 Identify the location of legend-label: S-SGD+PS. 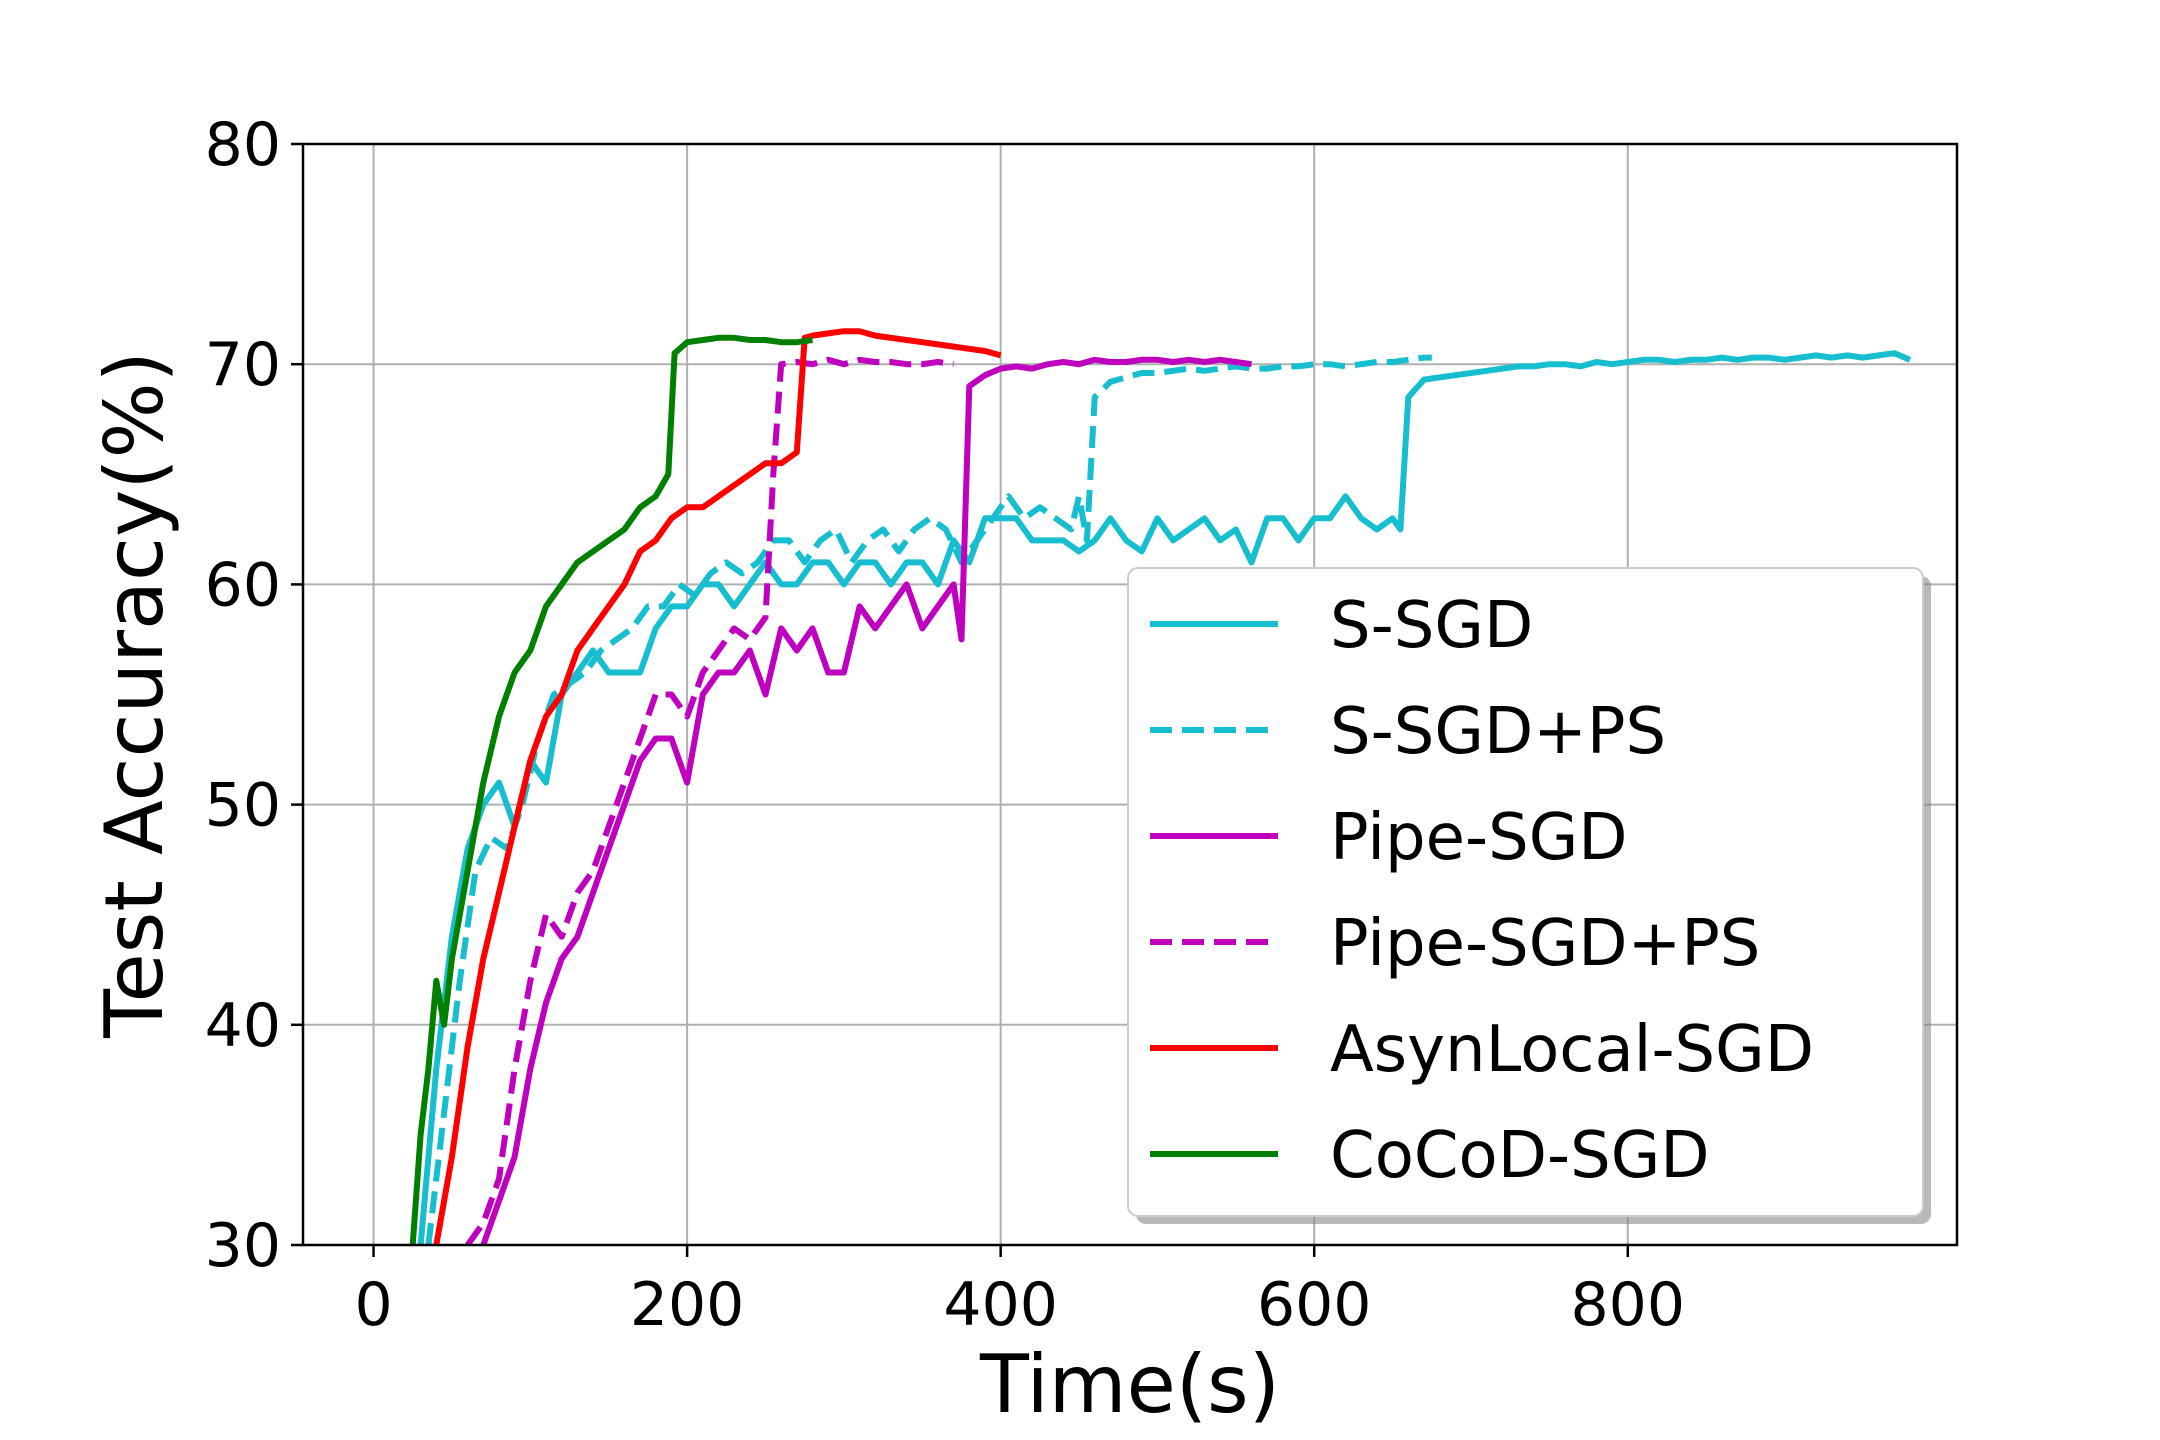
(1498, 732).